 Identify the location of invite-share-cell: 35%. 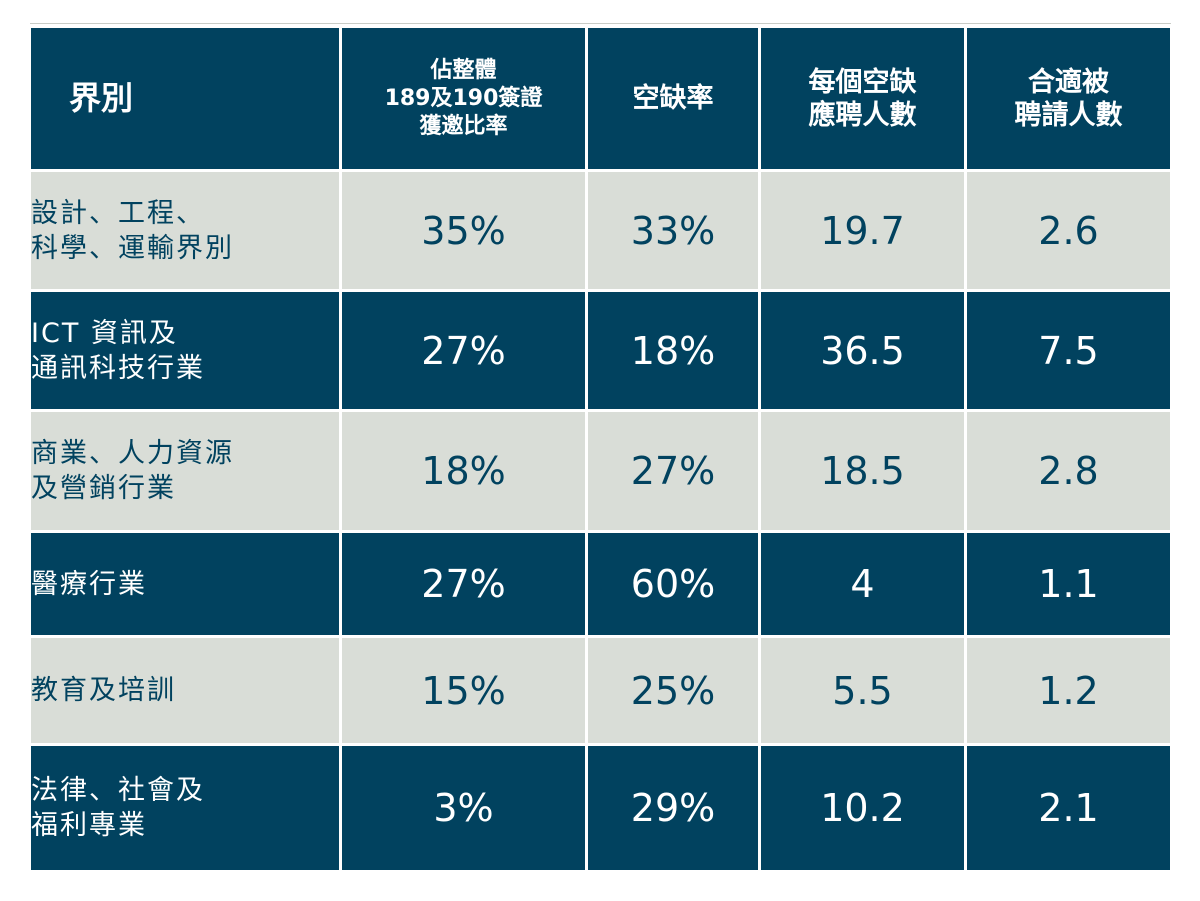
(463, 230).